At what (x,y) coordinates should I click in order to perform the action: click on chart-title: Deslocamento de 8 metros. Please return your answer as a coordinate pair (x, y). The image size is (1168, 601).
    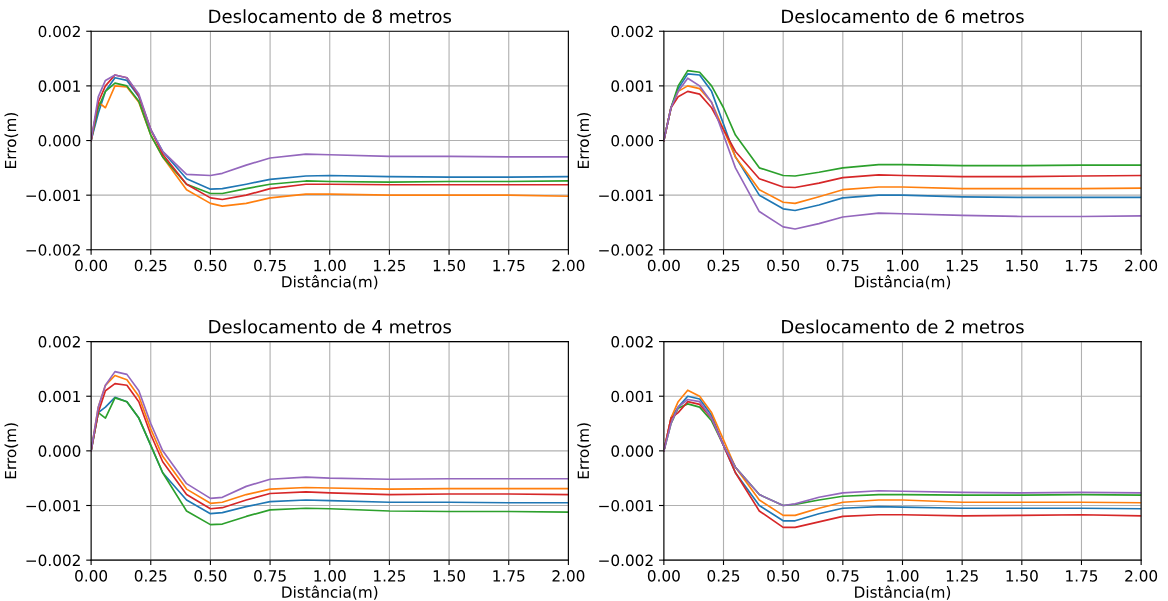
    Looking at the image, I should click on (330, 16).